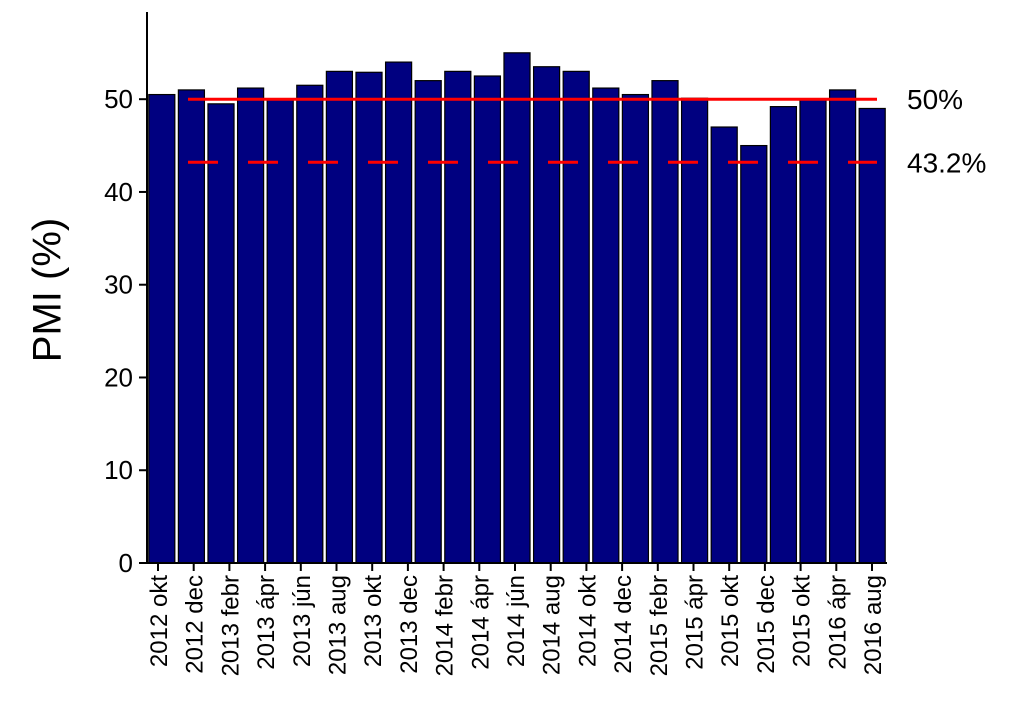 Image resolution: width=1015 pixels, height=706 pixels. What do you see at coordinates (445, 625) in the screenshot?
I see `x-tick-label: 2014 febr` at bounding box center [445, 625].